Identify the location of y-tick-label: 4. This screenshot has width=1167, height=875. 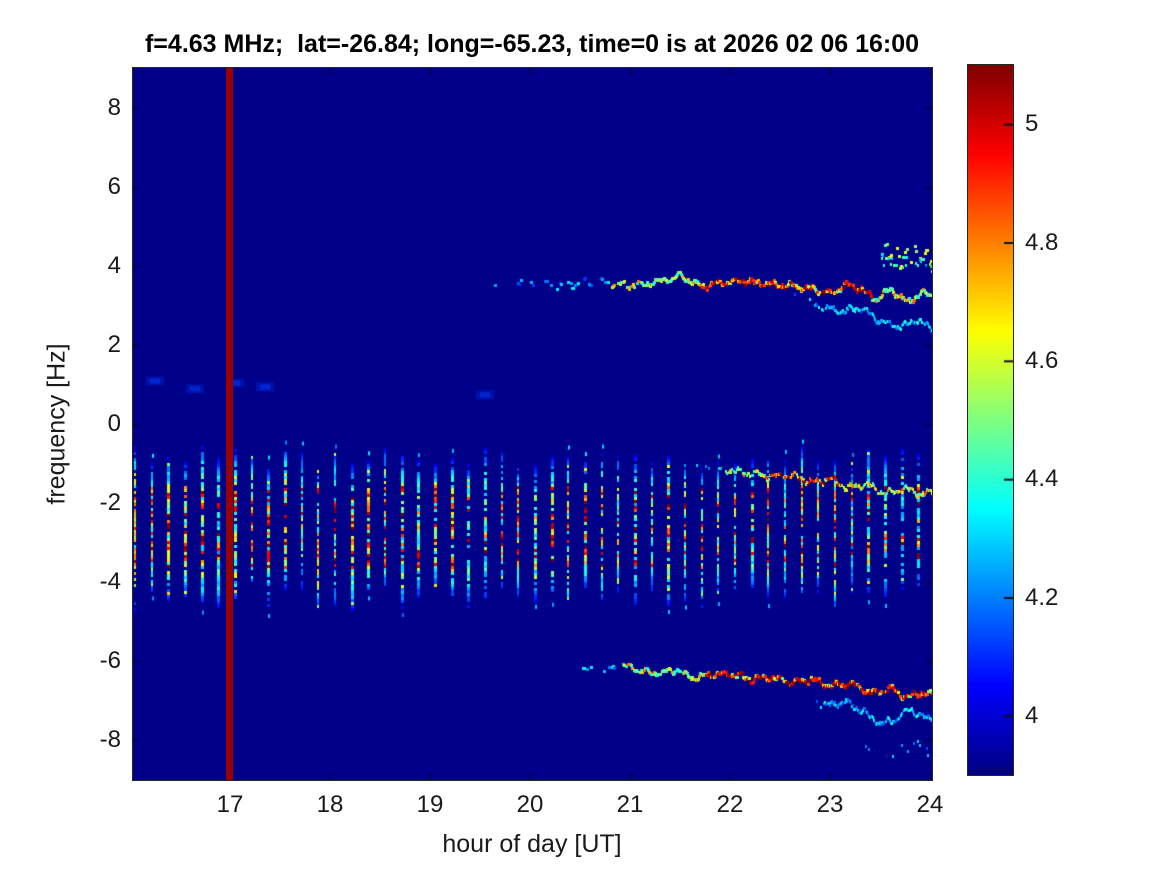
(114, 265).